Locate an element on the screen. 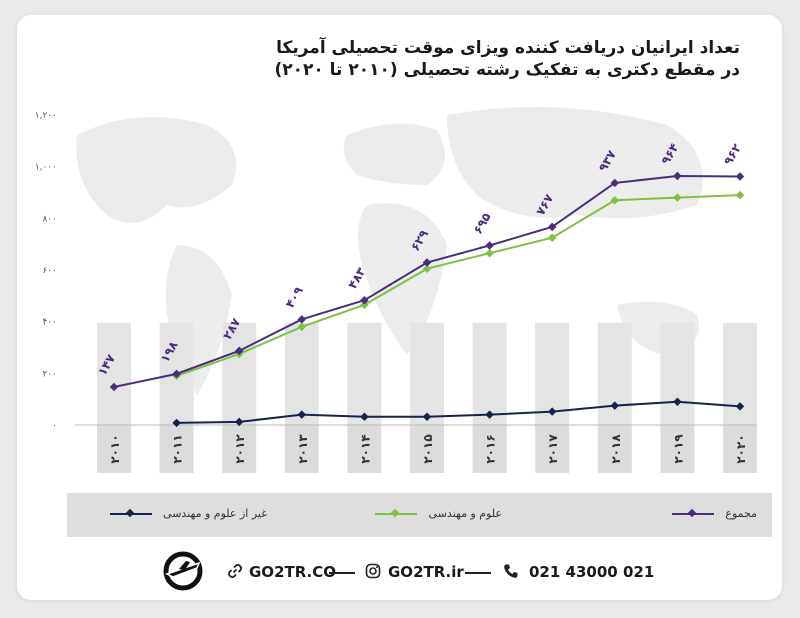 The image size is (800, 618). legend-line-science is located at coordinates (396, 513).